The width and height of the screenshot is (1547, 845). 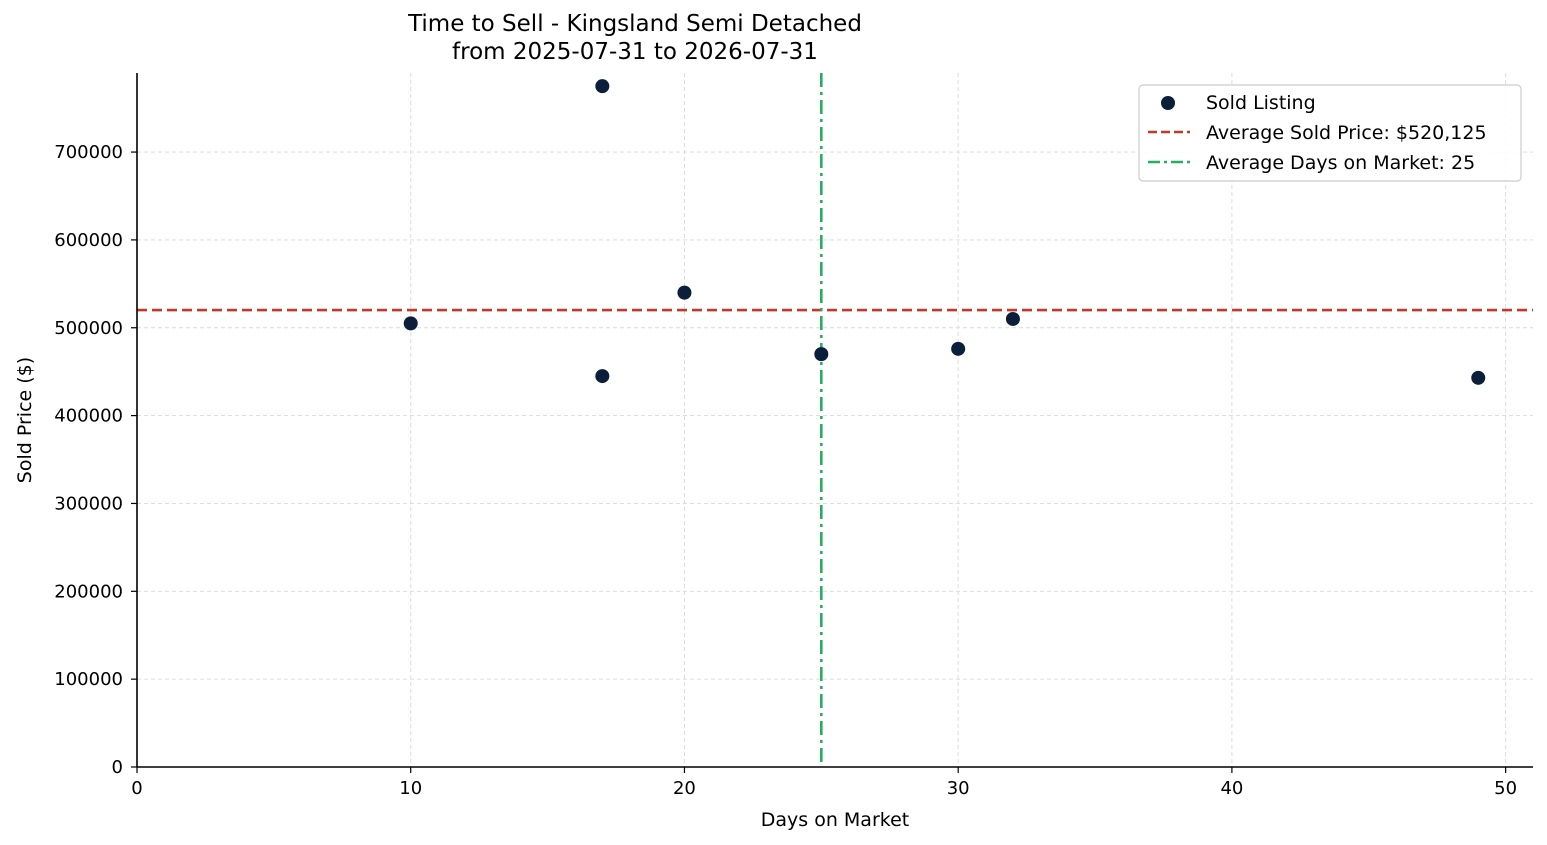 What do you see at coordinates (136, 788) in the screenshot?
I see `x-tick-label: 0` at bounding box center [136, 788].